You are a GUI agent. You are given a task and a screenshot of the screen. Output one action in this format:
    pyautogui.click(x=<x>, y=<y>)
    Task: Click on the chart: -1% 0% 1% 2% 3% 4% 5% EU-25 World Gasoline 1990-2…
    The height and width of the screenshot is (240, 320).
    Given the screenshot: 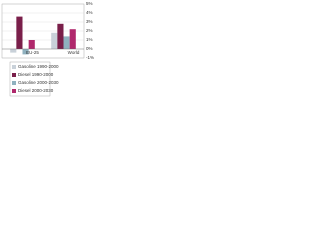 What is the action you would take?
    pyautogui.click(x=47, y=49)
    